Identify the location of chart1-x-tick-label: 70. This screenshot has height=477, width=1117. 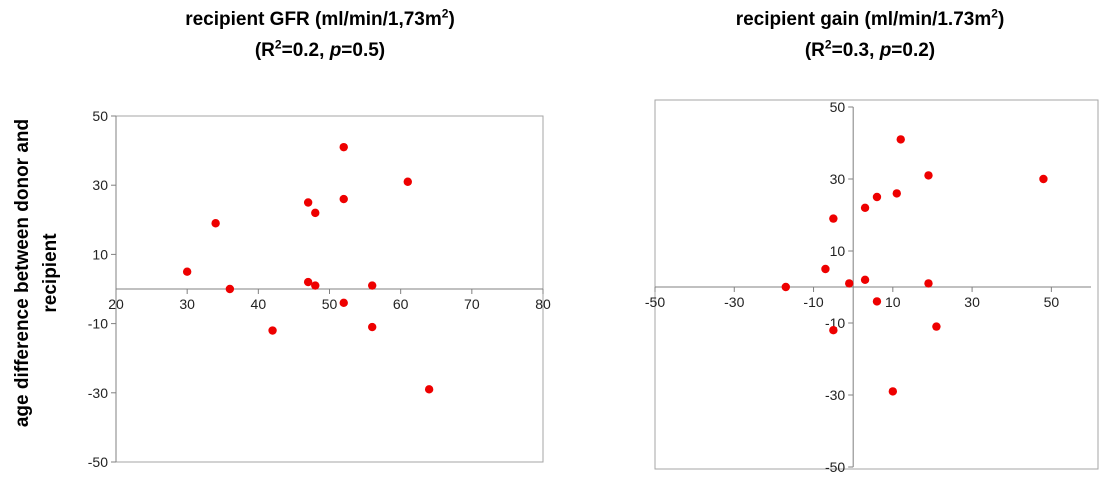
(472, 304).